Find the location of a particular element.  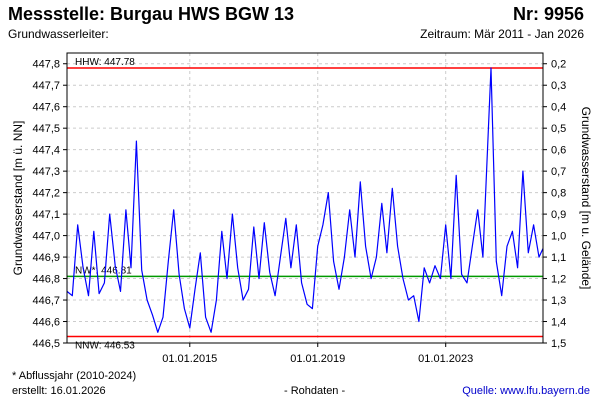

x-tick-label: 01.01.2015 is located at coordinates (189, 359).